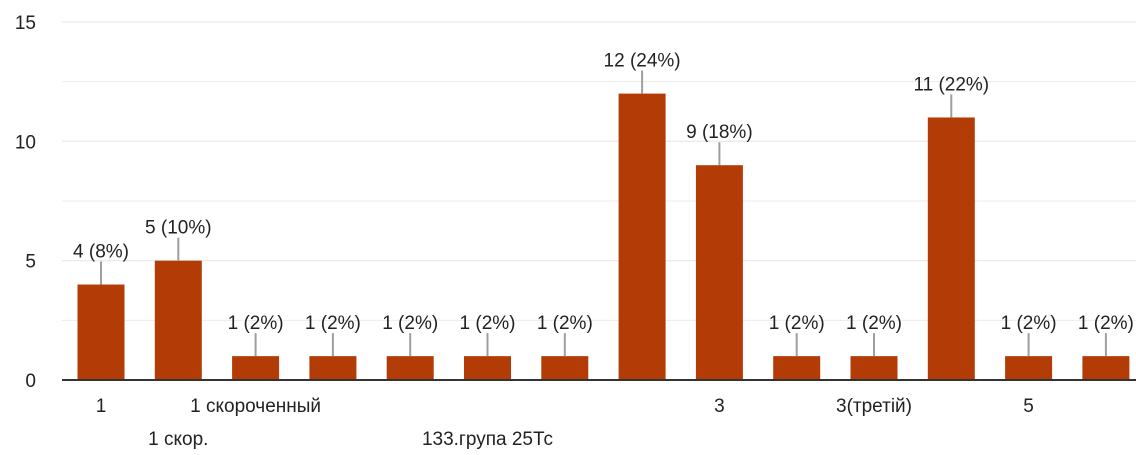 The image size is (1136, 455). Describe the element at coordinates (719, 406) in the screenshot. I see `x-tick-label: 3` at that location.